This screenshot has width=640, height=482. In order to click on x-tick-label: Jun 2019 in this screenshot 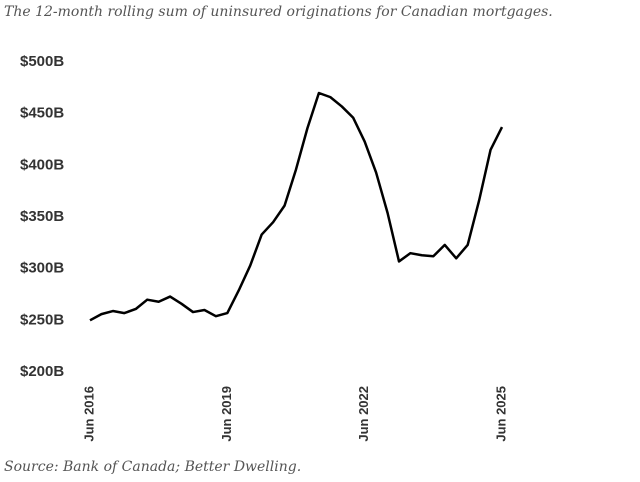, I will do `click(226, 414)`.